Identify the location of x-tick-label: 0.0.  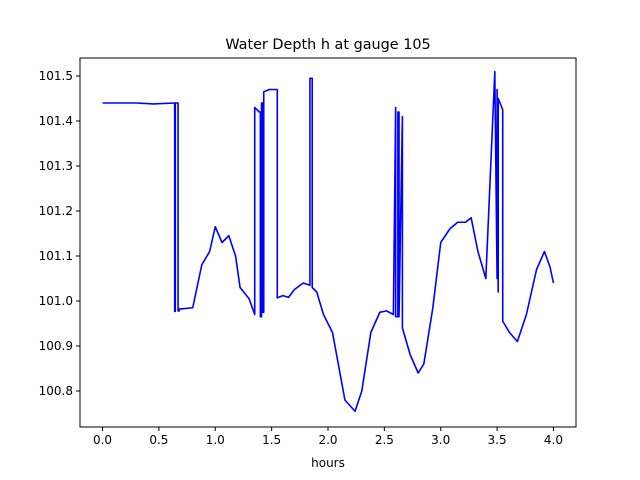
(102, 440).